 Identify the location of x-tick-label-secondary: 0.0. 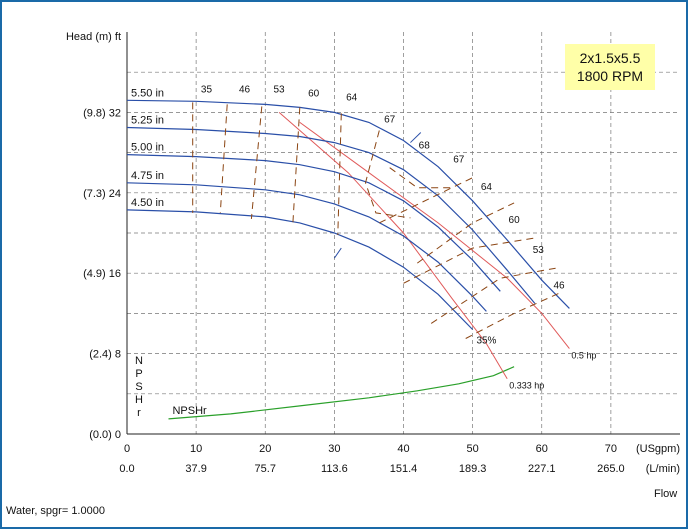
(126, 469).